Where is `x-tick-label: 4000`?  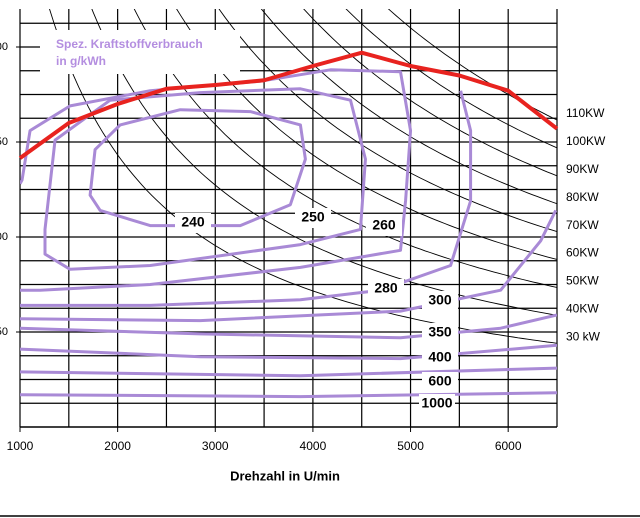
x-tick-label: 4000 is located at coordinates (313, 446).